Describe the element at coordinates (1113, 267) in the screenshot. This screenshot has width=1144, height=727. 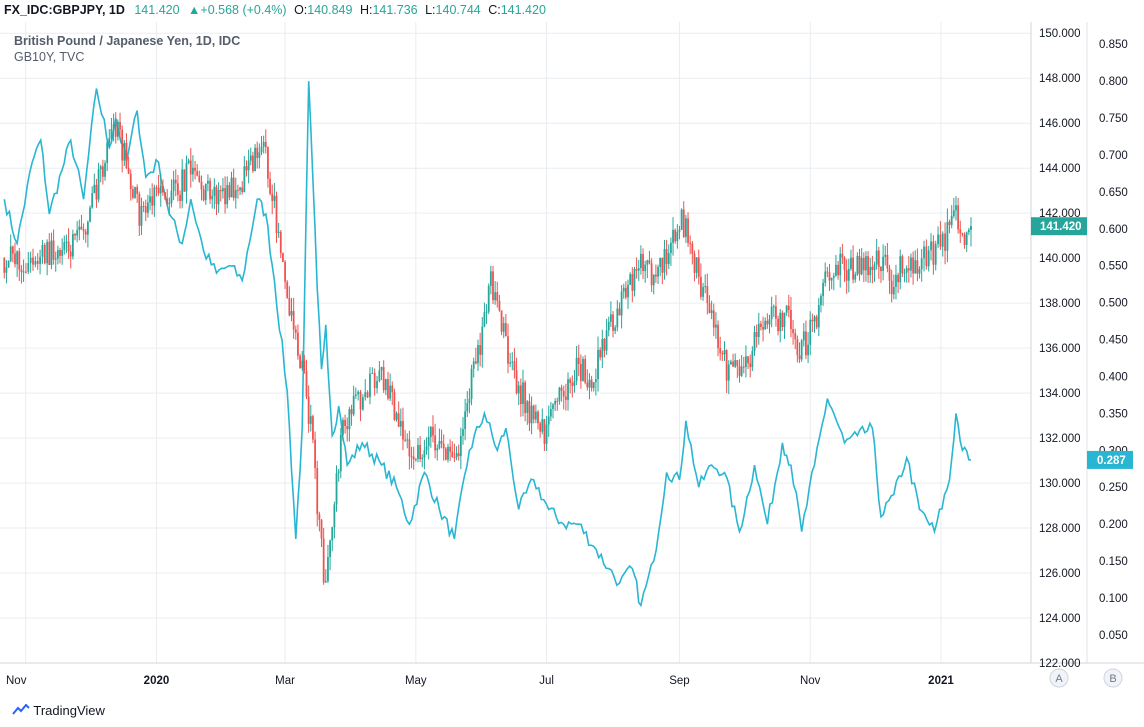
I see `right-tick-label: 0.550` at that location.